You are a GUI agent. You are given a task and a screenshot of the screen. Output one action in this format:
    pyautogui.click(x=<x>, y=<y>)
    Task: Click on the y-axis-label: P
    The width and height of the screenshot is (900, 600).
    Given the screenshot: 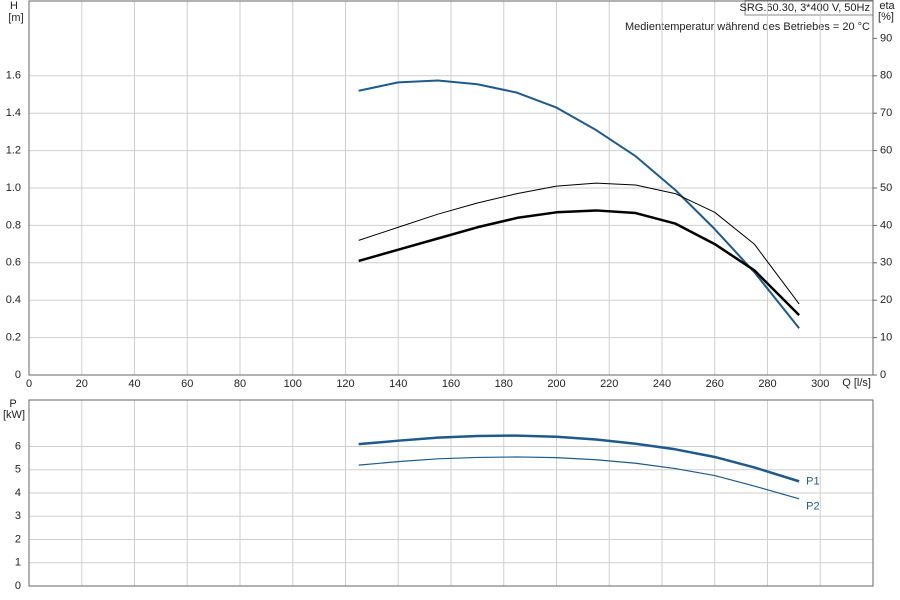 What is the action you would take?
    pyautogui.click(x=12, y=404)
    